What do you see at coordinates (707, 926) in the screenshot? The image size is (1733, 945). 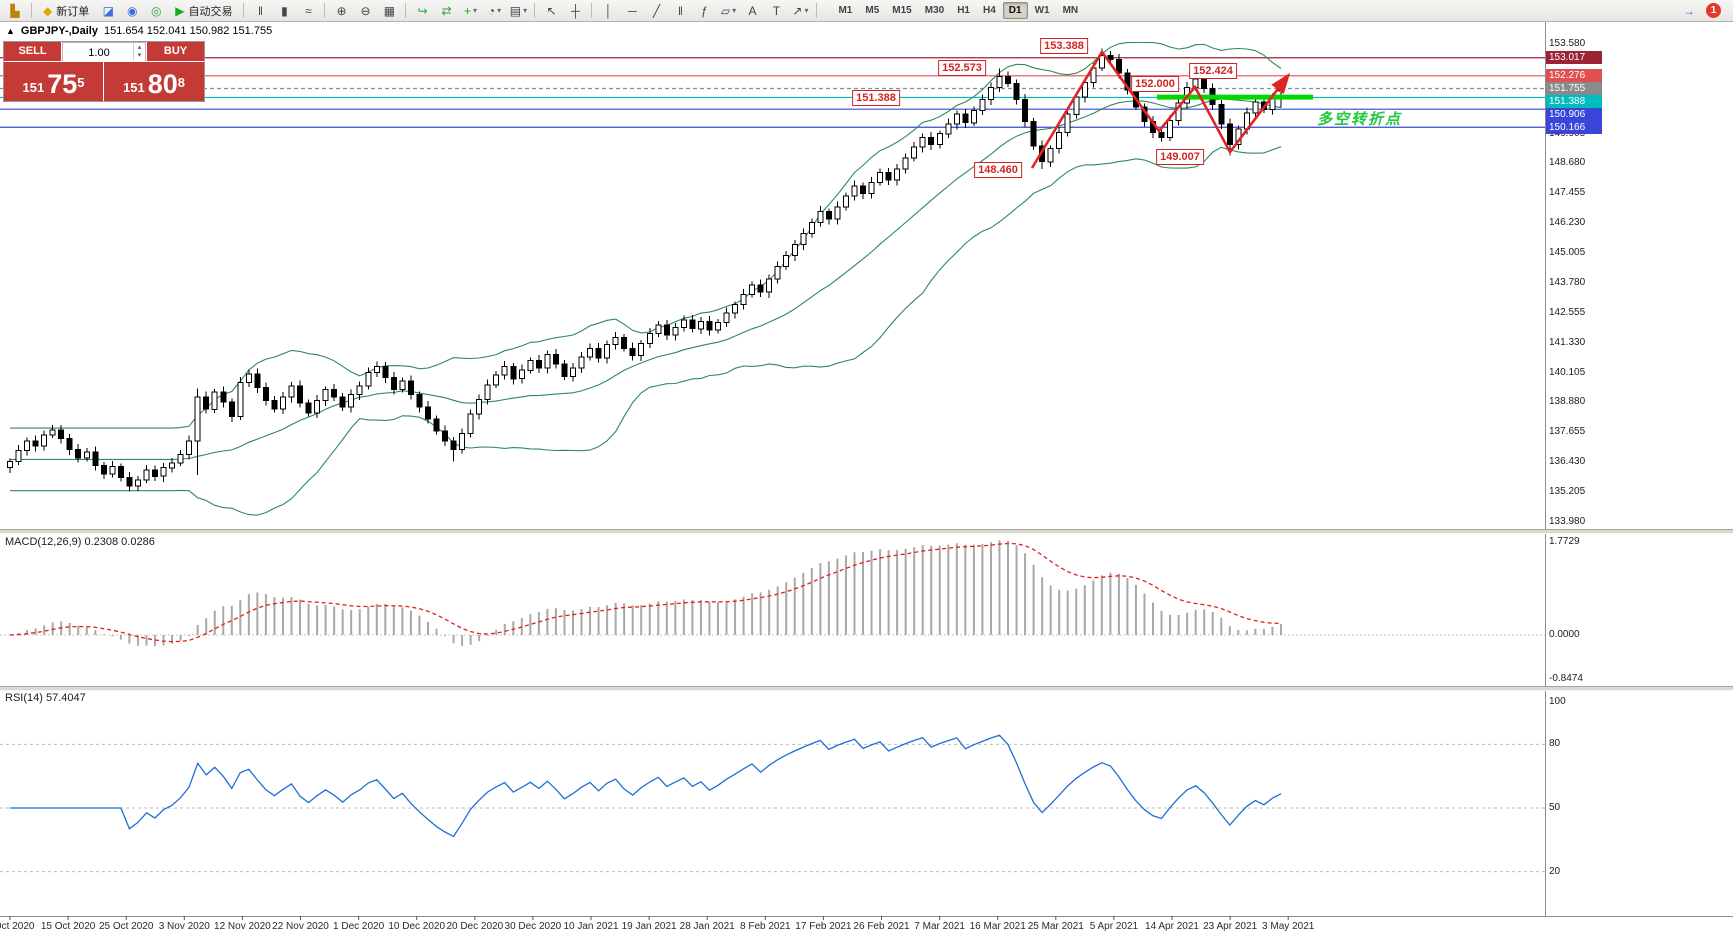 I see `time-axis-label: 28 Jan 2021` at bounding box center [707, 926].